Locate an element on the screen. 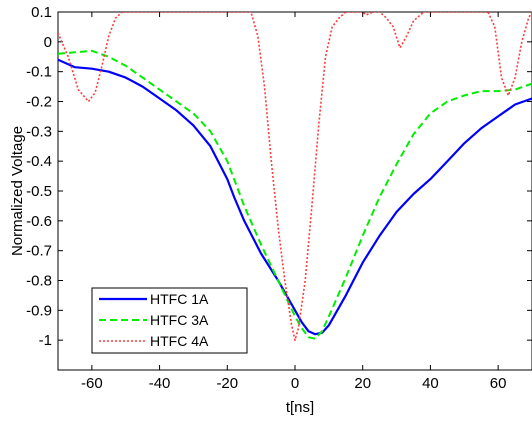 The height and width of the screenshot is (426, 532). x-tick-label: -60 is located at coordinates (92, 383).